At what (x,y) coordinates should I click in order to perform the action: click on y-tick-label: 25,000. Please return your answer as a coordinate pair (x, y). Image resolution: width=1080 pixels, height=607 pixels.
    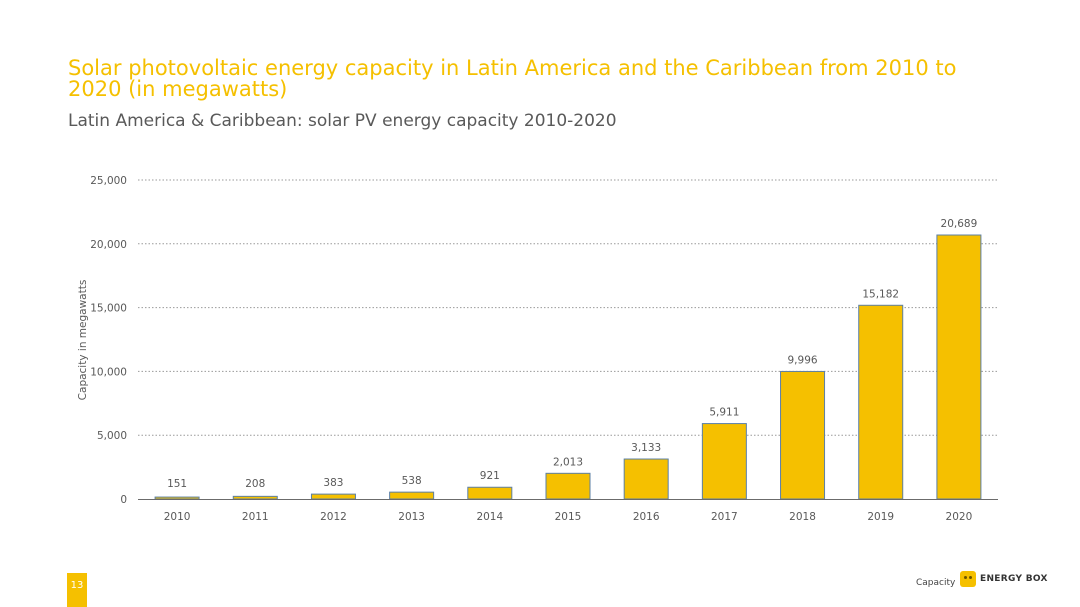
    Looking at the image, I should click on (108, 181).